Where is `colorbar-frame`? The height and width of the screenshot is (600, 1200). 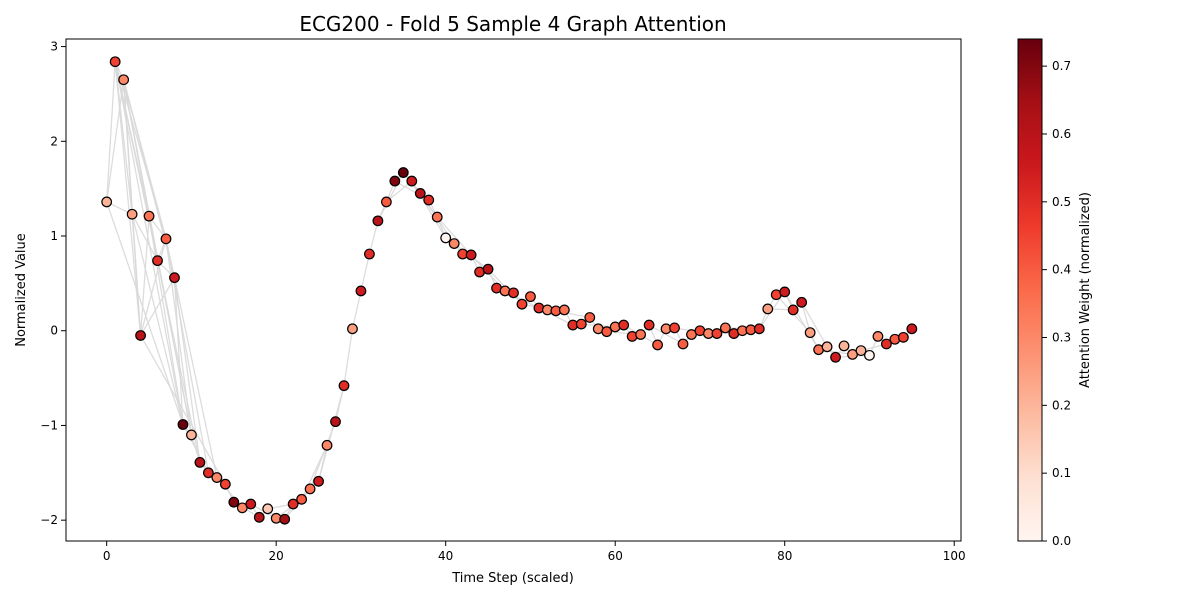 colorbar-frame is located at coordinates (1030, 290).